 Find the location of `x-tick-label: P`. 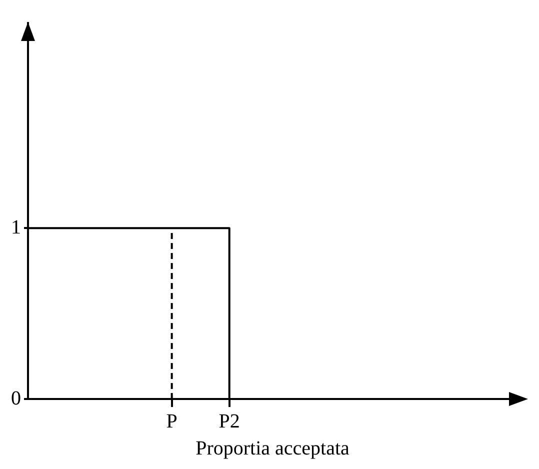

x-tick-label: P is located at coordinates (172, 421).